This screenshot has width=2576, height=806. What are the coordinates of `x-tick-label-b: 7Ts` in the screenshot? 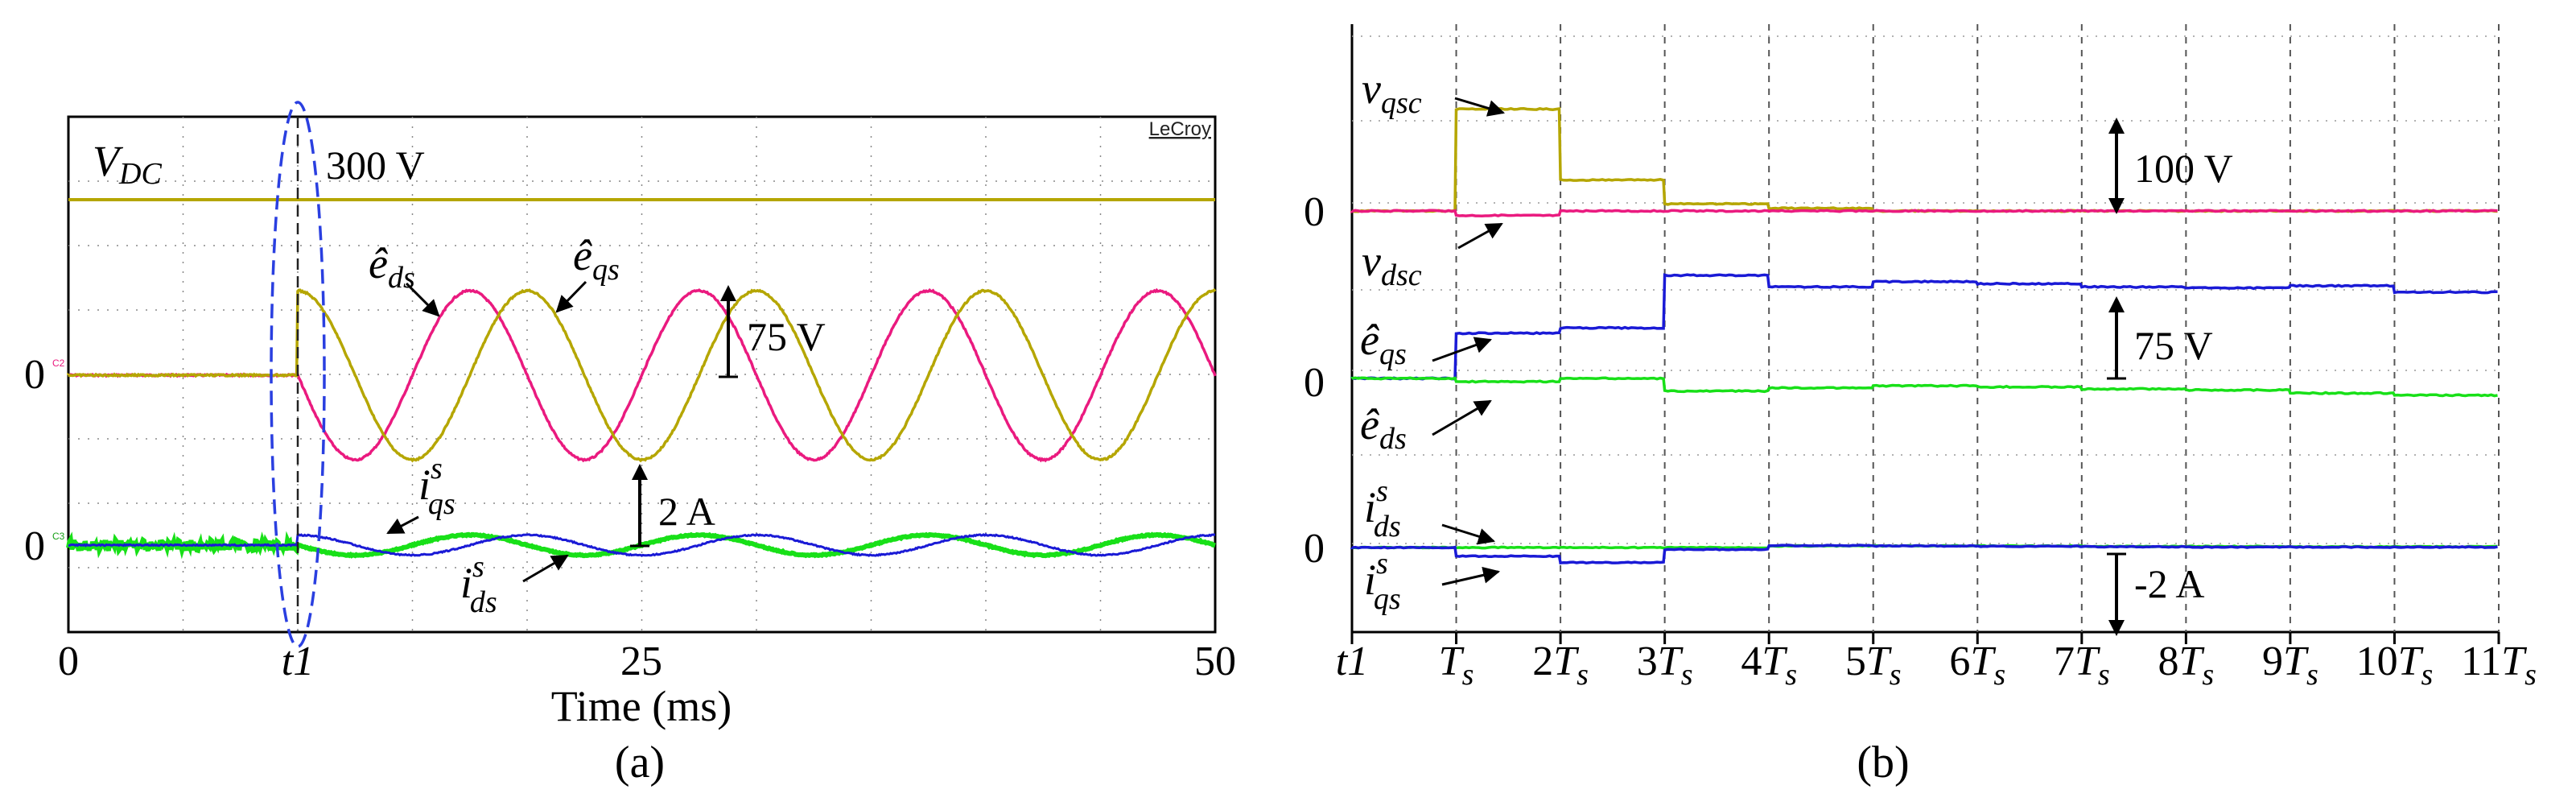 It's located at (2082, 665).